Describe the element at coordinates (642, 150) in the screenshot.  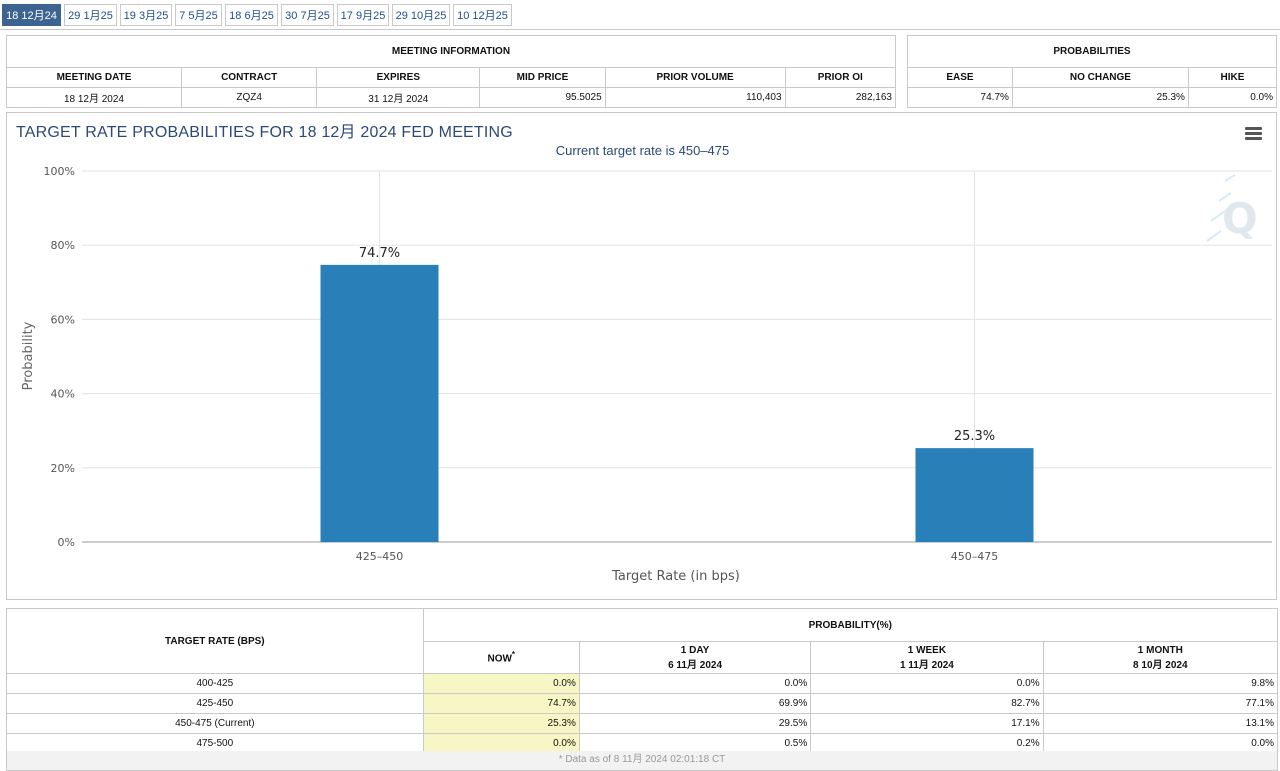
I see `chart-subtitle: Current target rate is 450–475` at that location.